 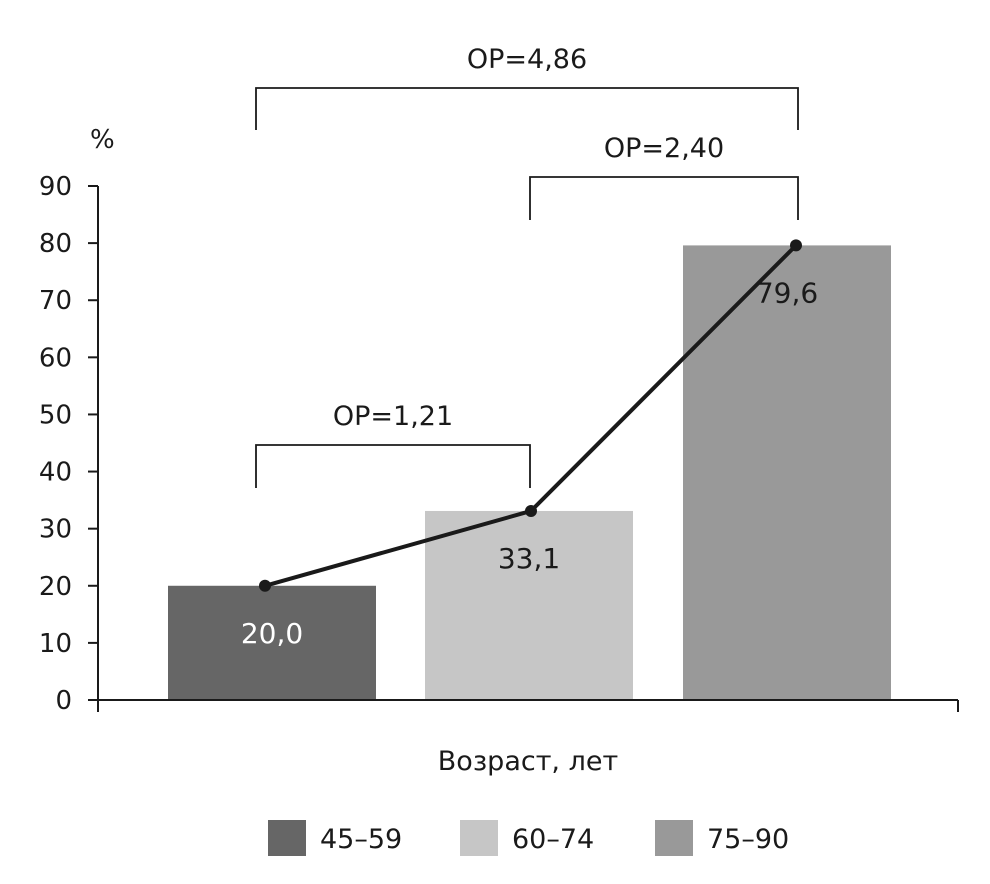 What do you see at coordinates (529, 605) in the screenshot?
I see `bar-60–74` at bounding box center [529, 605].